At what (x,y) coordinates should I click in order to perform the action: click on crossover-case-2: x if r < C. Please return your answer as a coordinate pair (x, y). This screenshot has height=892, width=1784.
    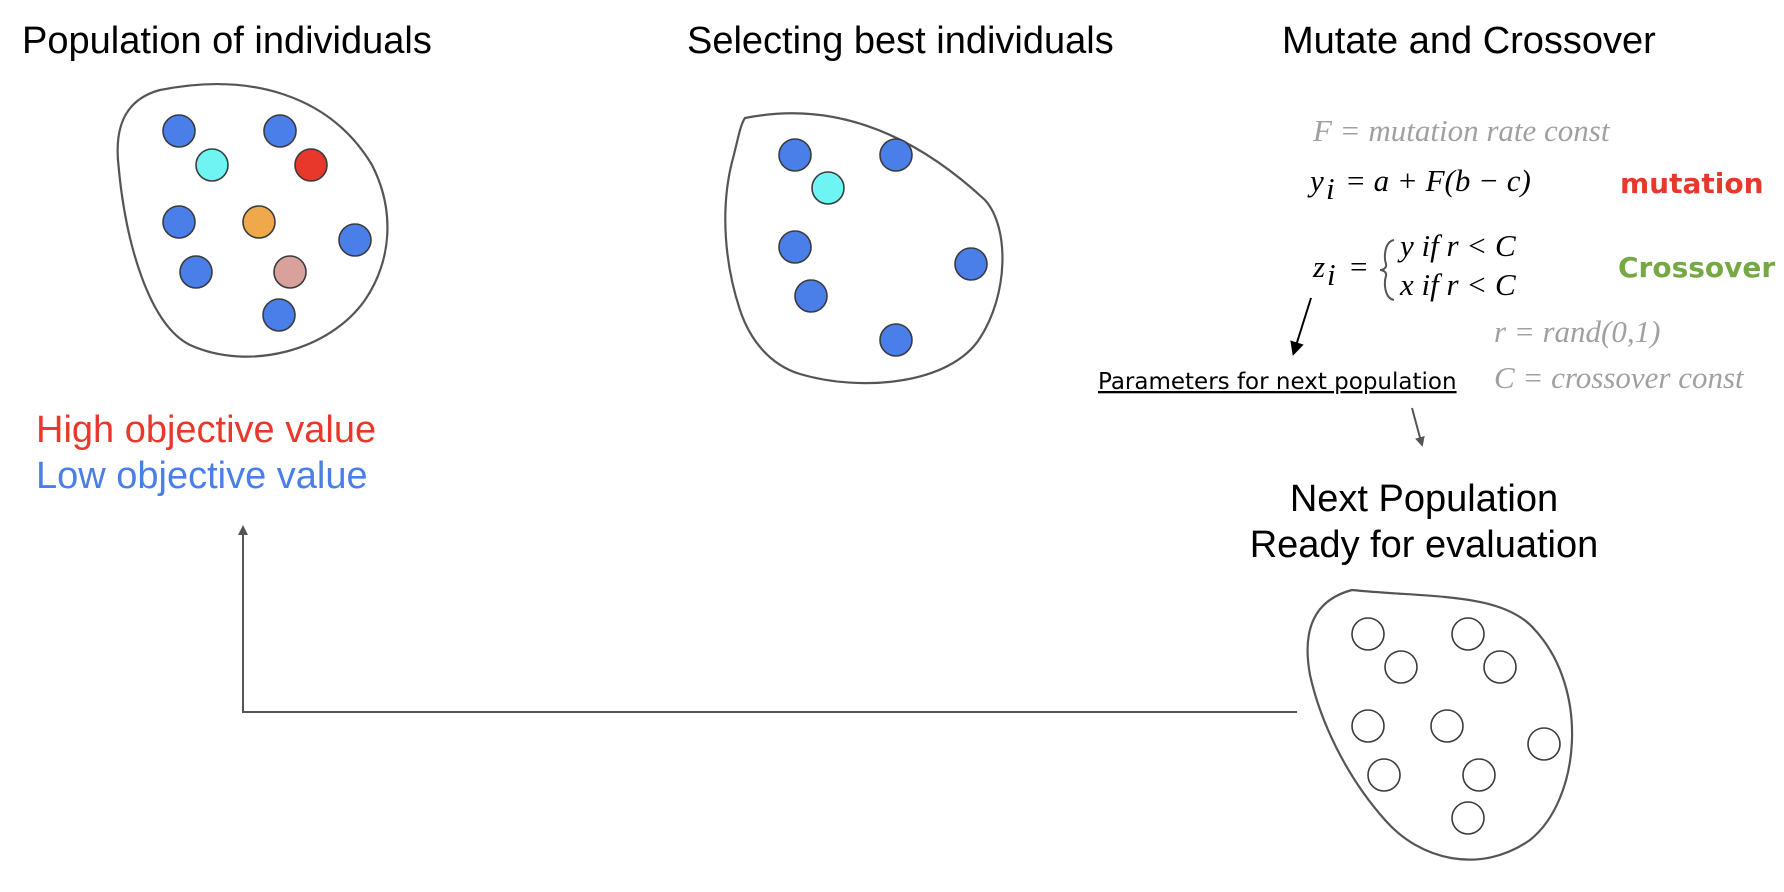
    Looking at the image, I should click on (1457, 284).